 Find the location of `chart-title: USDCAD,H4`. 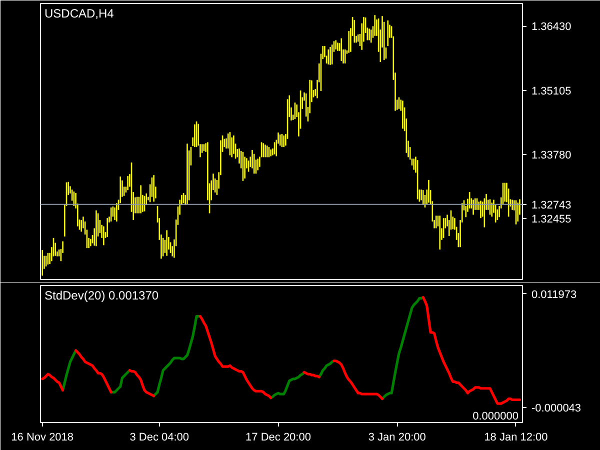

chart-title: USDCAD,H4 is located at coordinates (79, 13).